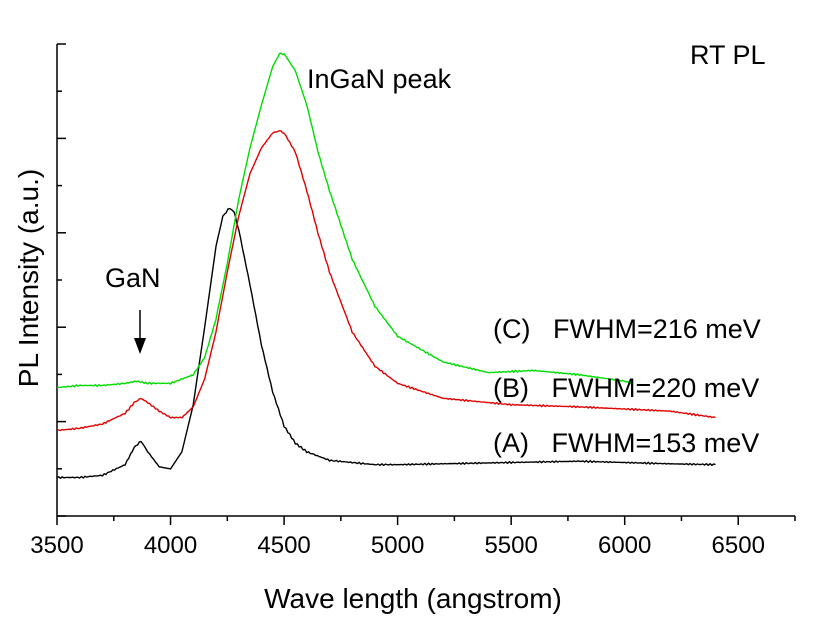 The image size is (838, 617). I want to click on x-tick-label-6500: 6500, so click(738, 545).